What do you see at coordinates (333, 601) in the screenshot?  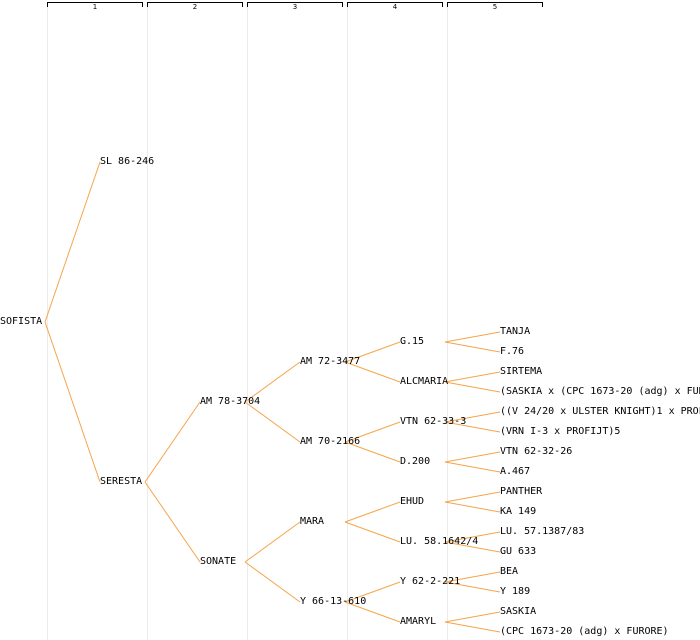 I see `pedigree-node-g3-4: Y 66-13-610` at bounding box center [333, 601].